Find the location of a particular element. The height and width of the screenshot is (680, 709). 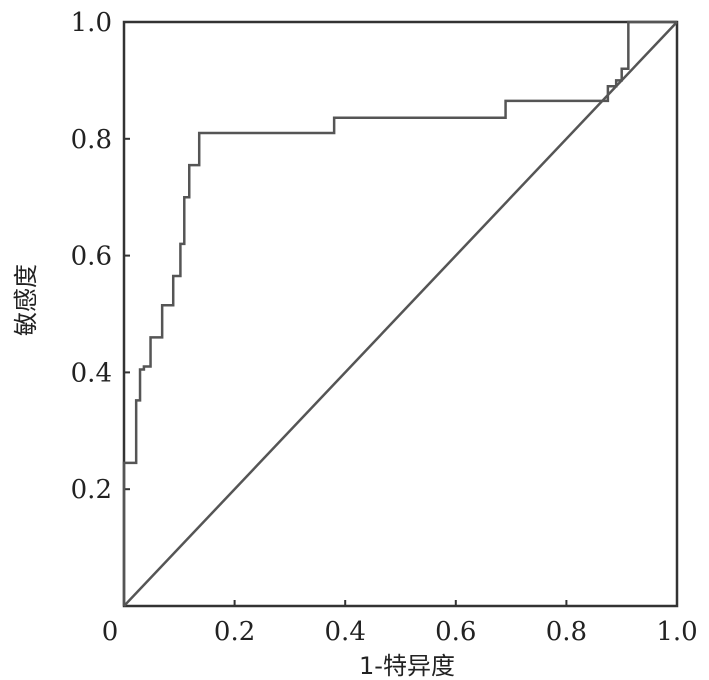

x-tick-label: 0.8 is located at coordinates (566, 632).